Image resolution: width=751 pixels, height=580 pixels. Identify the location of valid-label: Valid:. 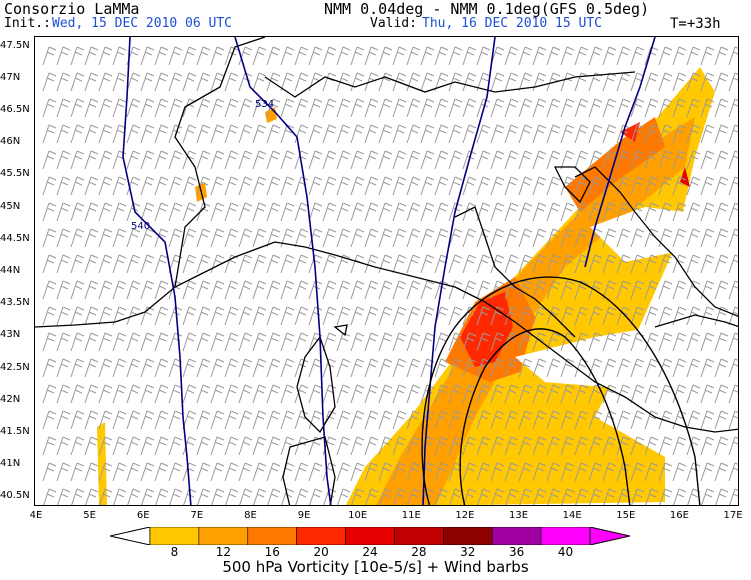
(393, 23).